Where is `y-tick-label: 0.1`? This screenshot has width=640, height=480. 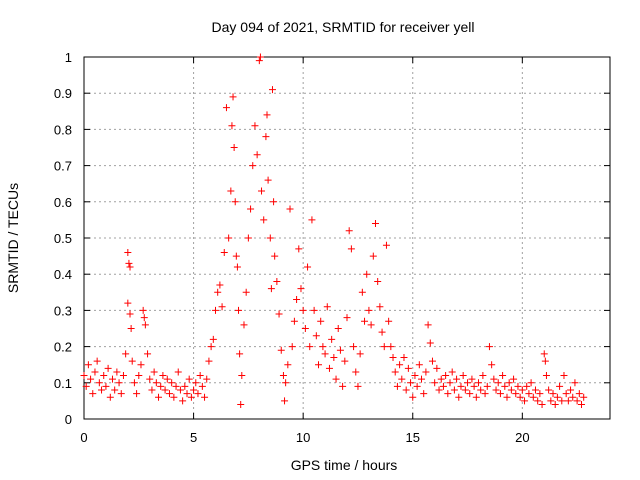
y-tick-label: 0.1 is located at coordinates (63, 383).